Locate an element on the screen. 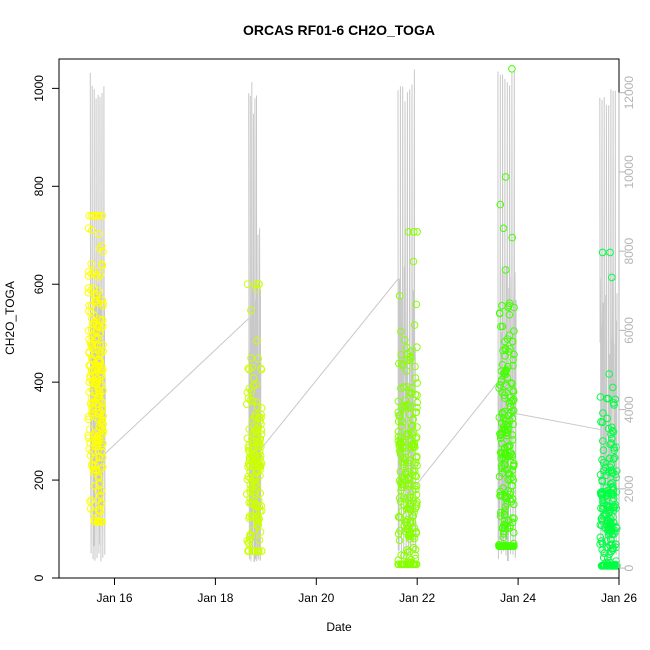 The image size is (650, 650). y-axis-label: CH2O_TOGA is located at coordinates (10, 318).